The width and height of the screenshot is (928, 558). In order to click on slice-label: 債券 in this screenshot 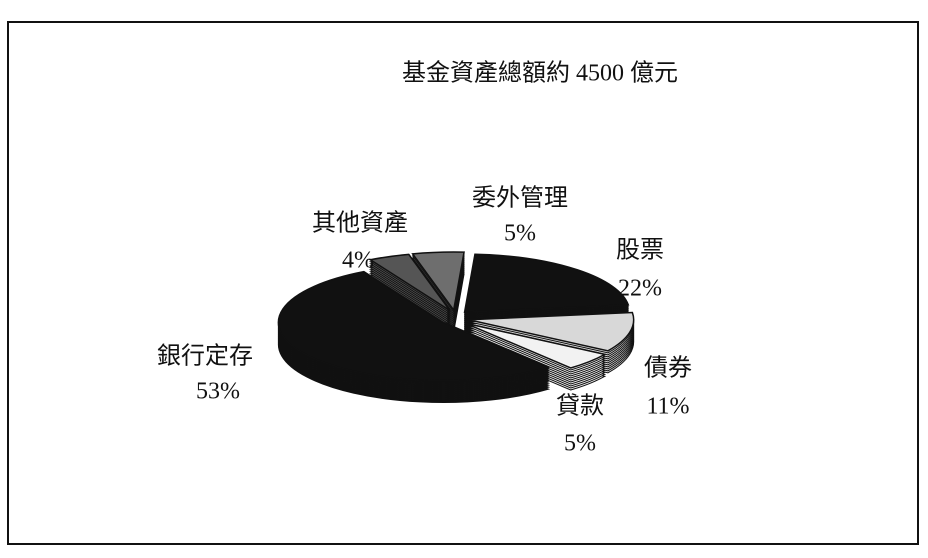, I will do `click(668, 368)`.